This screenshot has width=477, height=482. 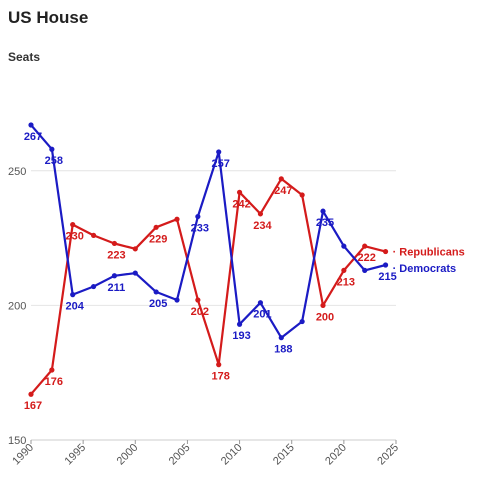 I want to click on data-point-democrats-2000, so click(x=135, y=273).